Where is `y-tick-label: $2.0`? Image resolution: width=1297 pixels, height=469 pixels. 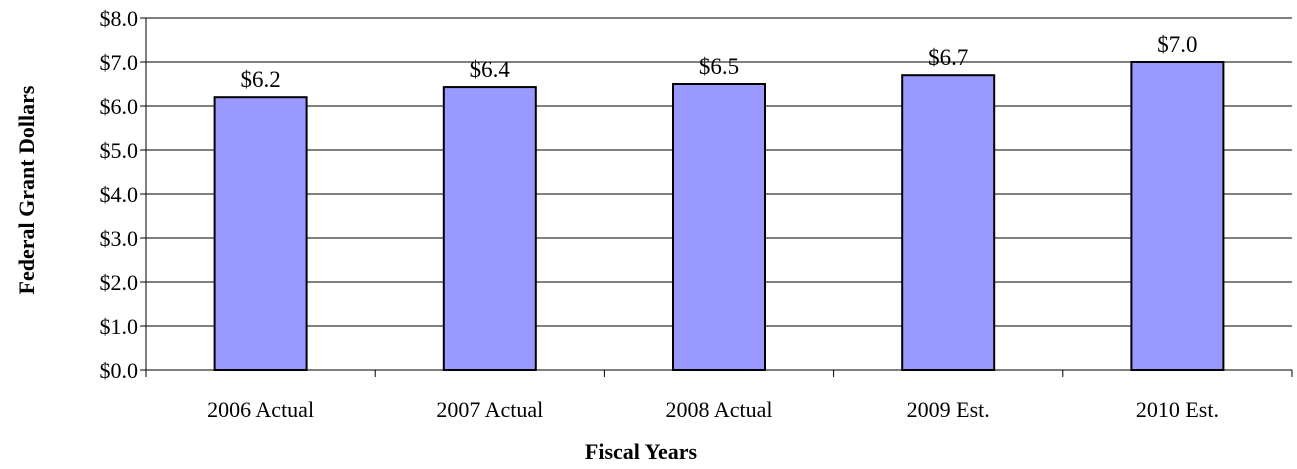 y-tick-label: $2.0 is located at coordinates (119, 282).